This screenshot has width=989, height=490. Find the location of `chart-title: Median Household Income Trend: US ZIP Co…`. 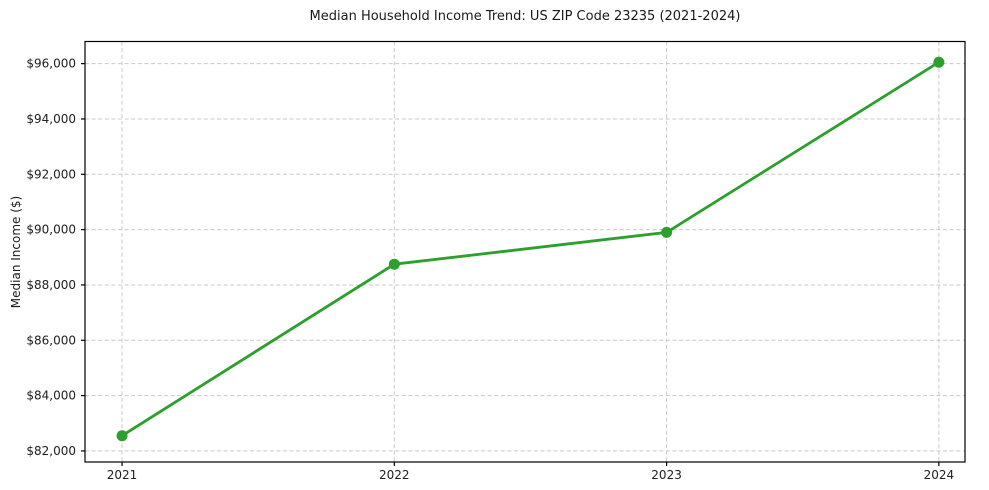

chart-title: Median Household Income Trend: US ZIP Co… is located at coordinates (525, 16).